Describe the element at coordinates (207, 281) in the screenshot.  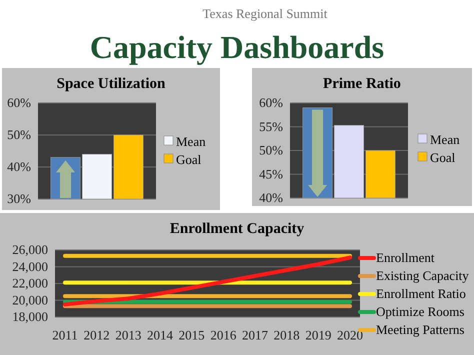
I see `line-series` at that location.